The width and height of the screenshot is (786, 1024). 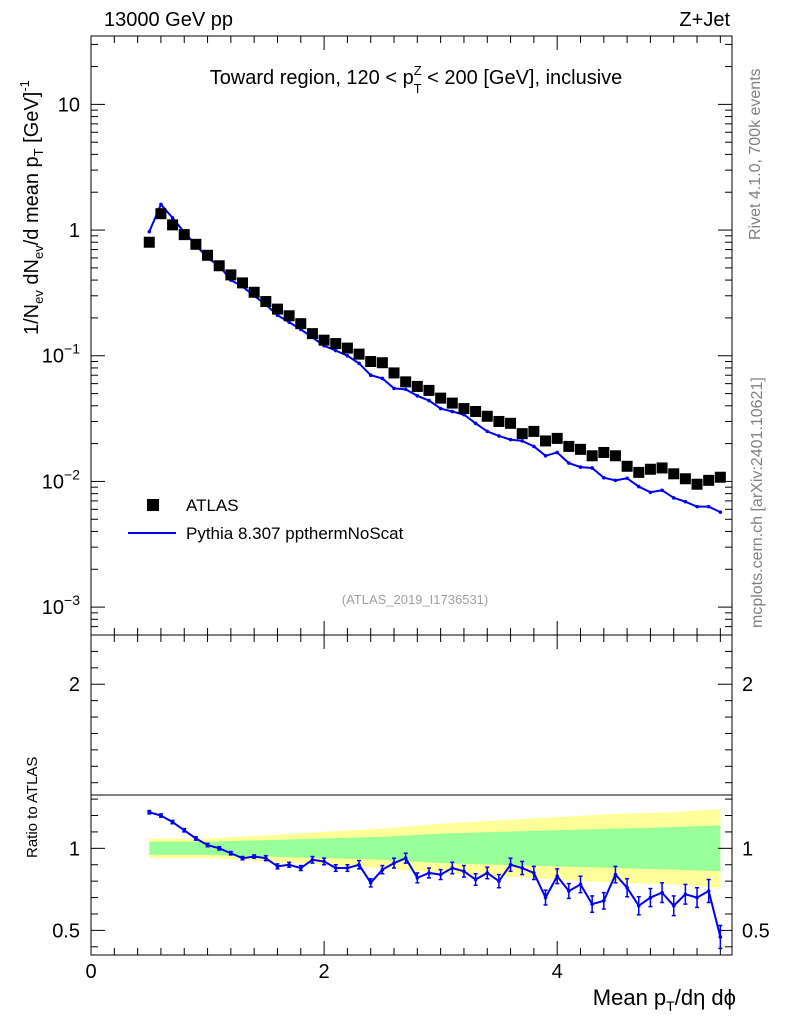 I want to click on legend-marker-atlas, so click(x=153, y=505).